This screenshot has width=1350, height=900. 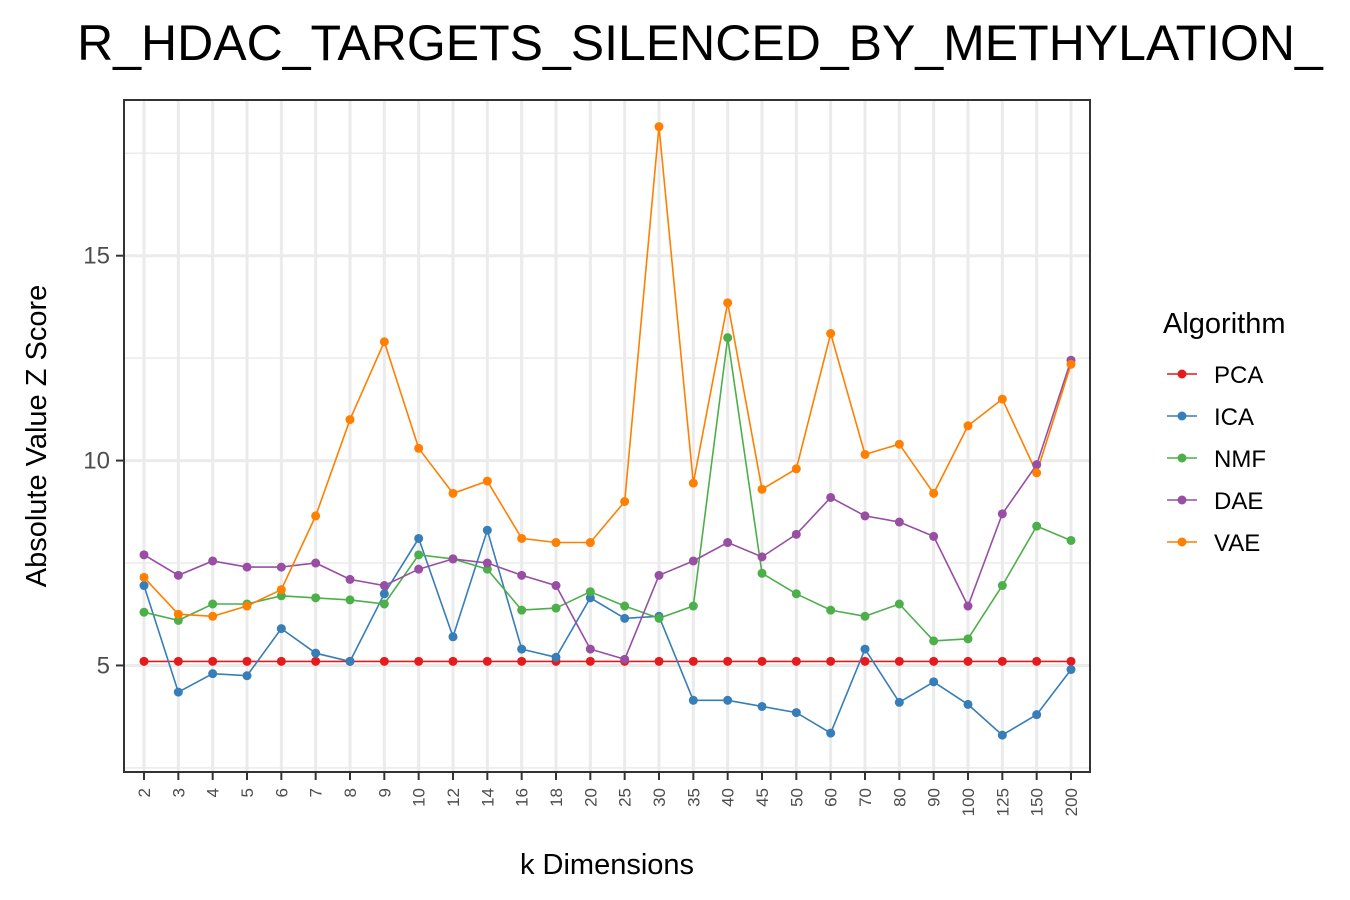 What do you see at coordinates (522, 797) in the screenshot?
I see `x-tick-label: 16` at bounding box center [522, 797].